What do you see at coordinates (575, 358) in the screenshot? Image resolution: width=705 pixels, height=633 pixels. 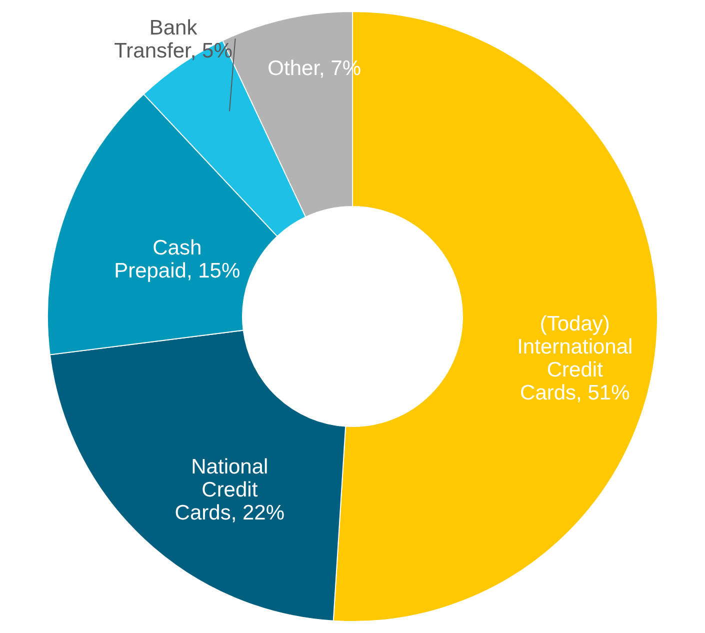 I see `slice-label: (Today) International Credit Cards, 51%` at bounding box center [575, 358].